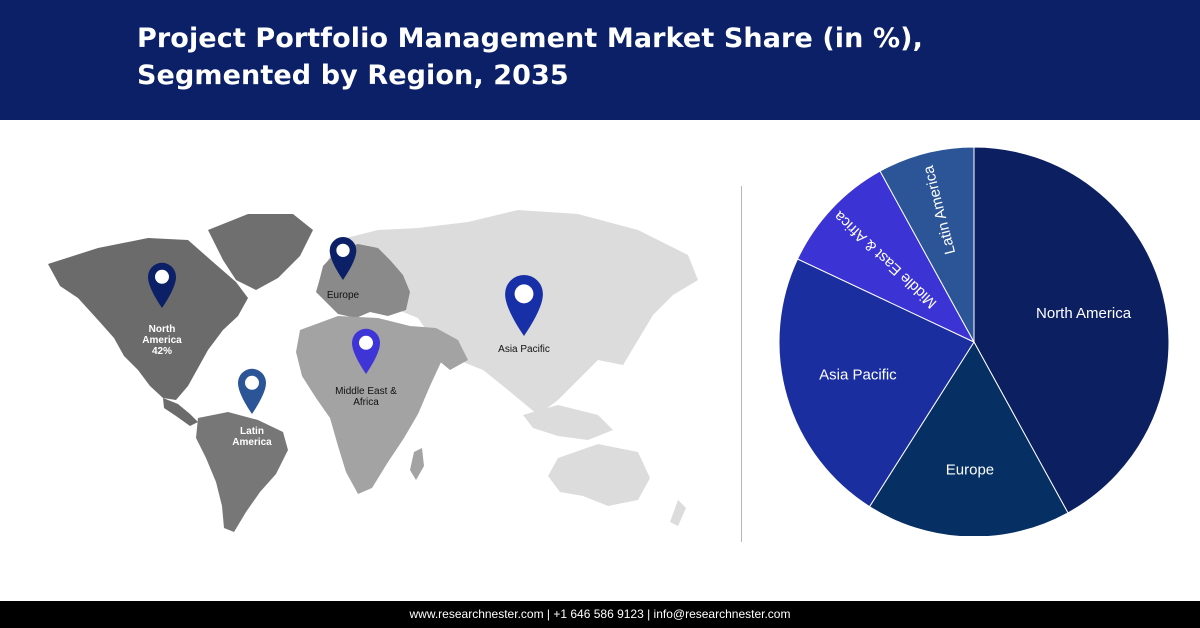  Describe the element at coordinates (162, 329) in the screenshot. I see `marker-label-north-america: North` at that location.